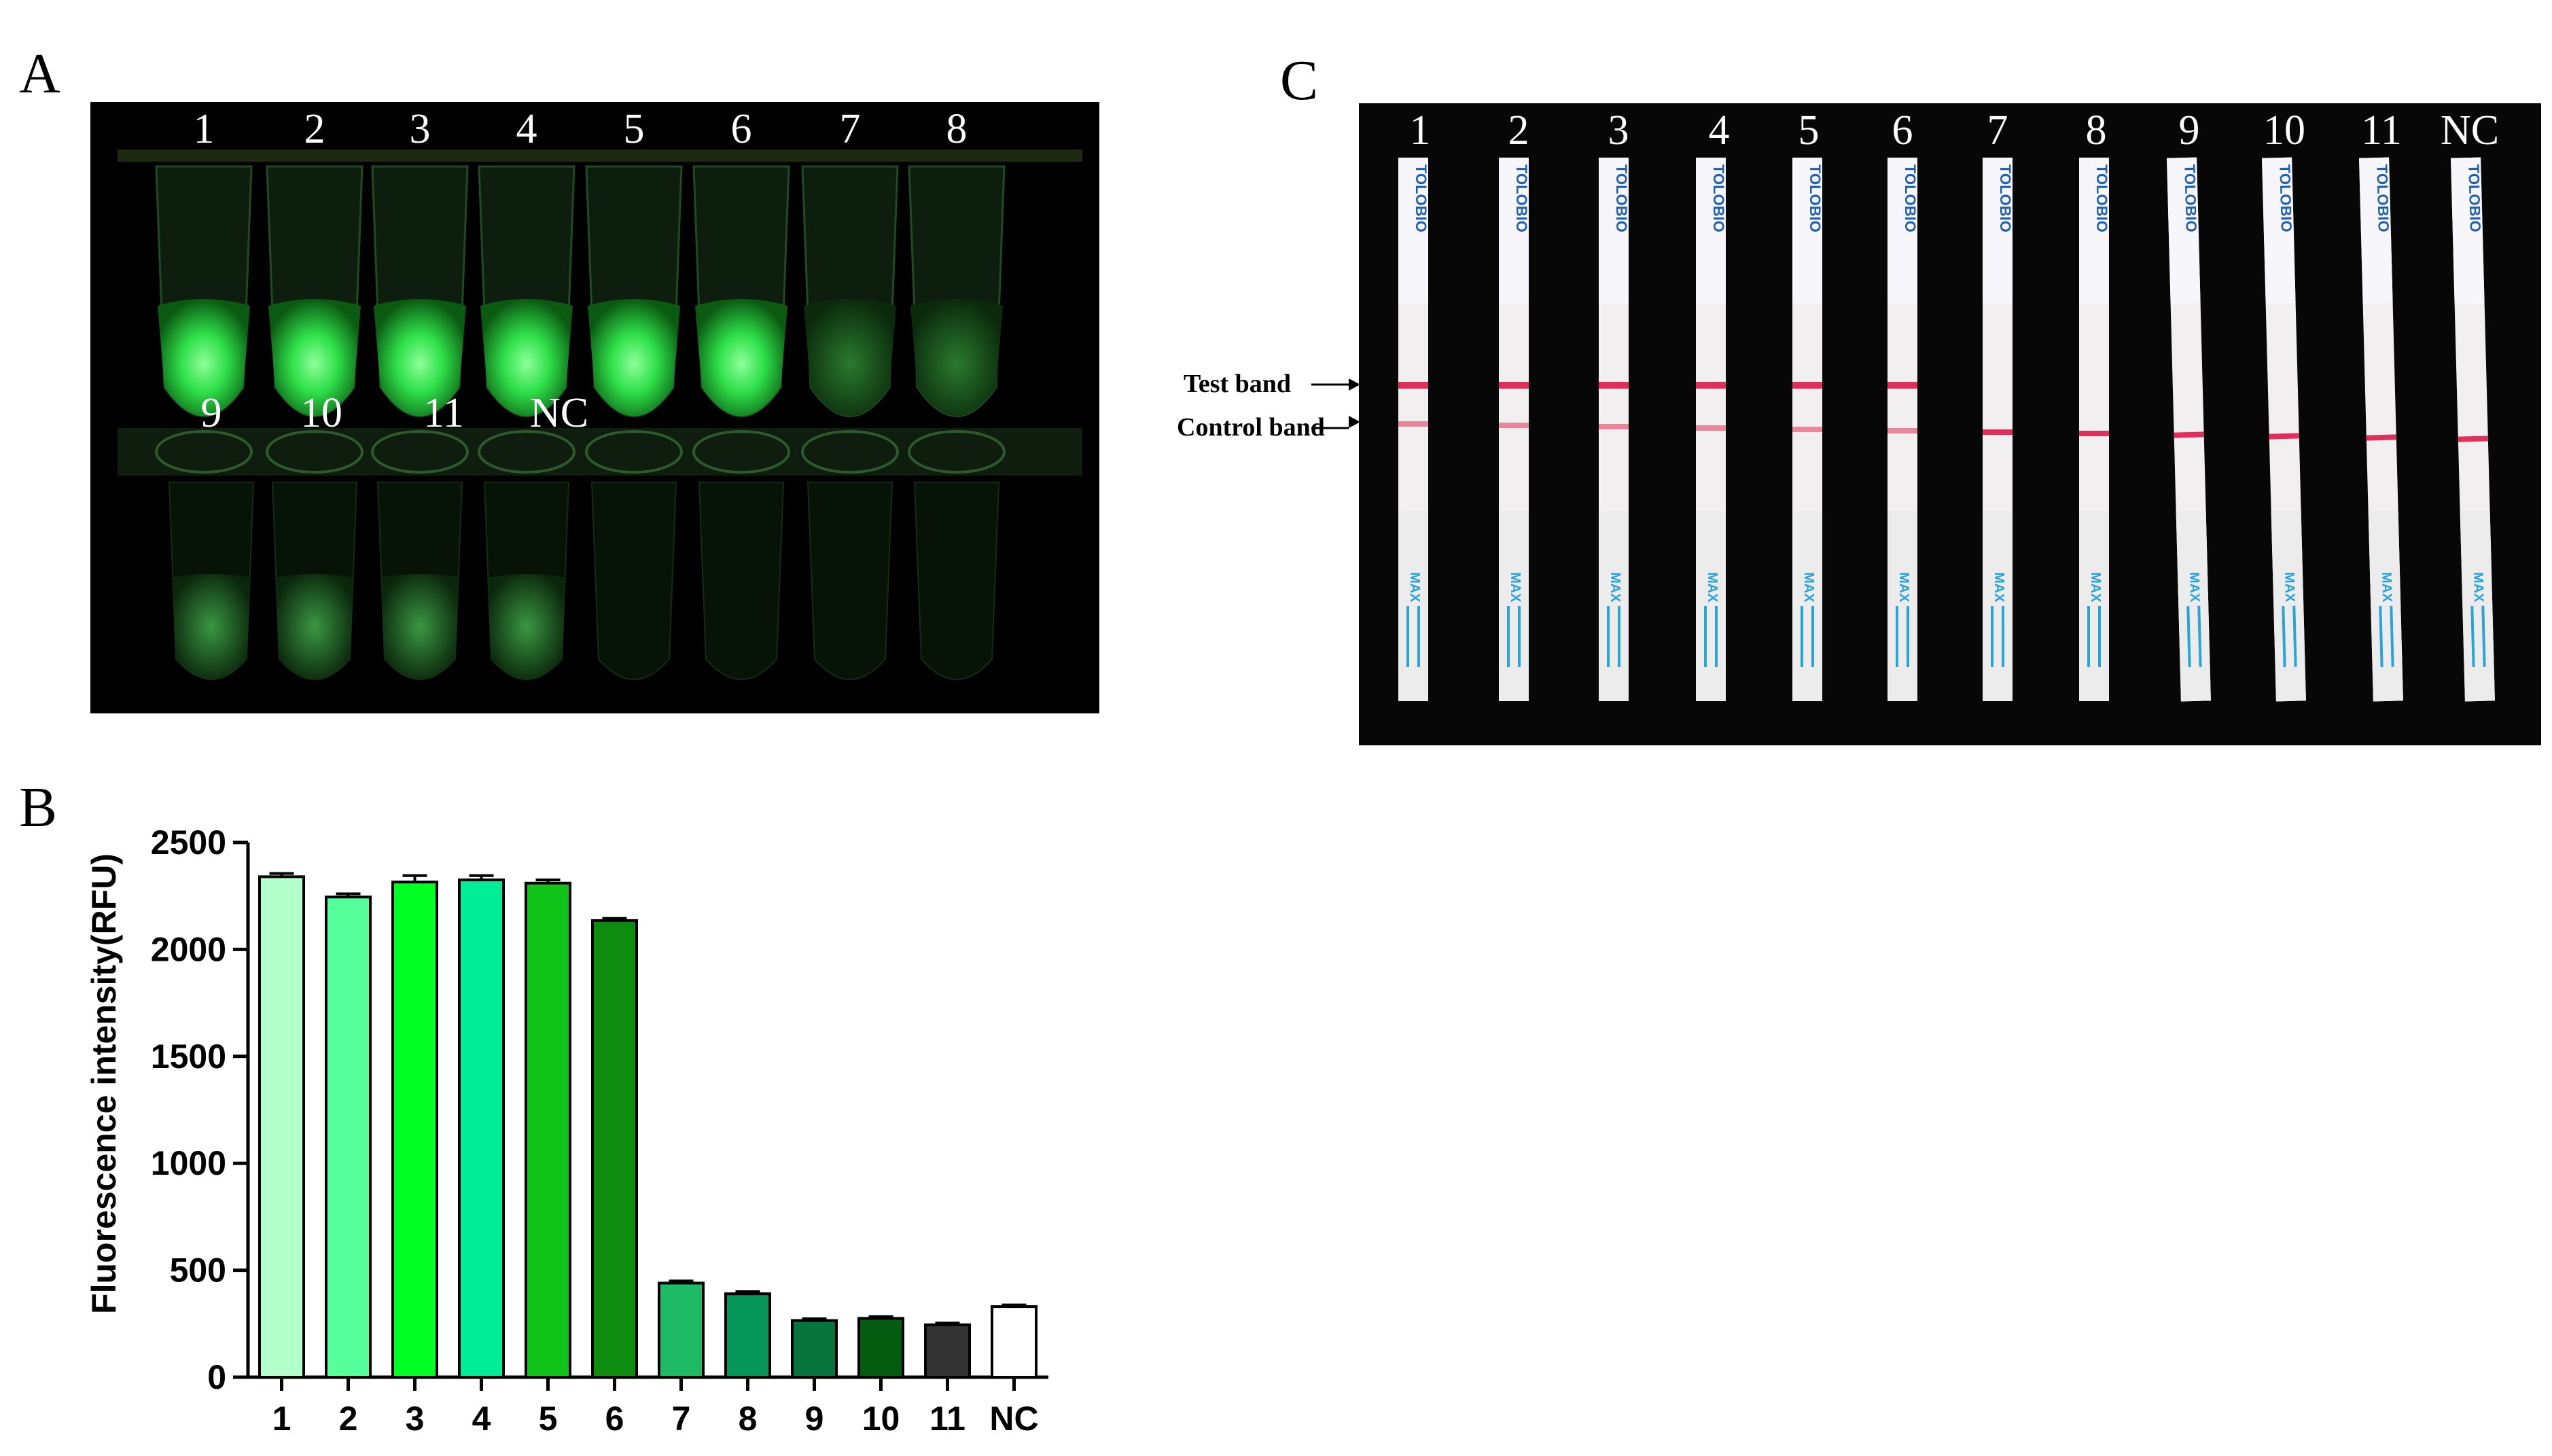  I want to click on tube-label-top: 7, so click(850, 129).